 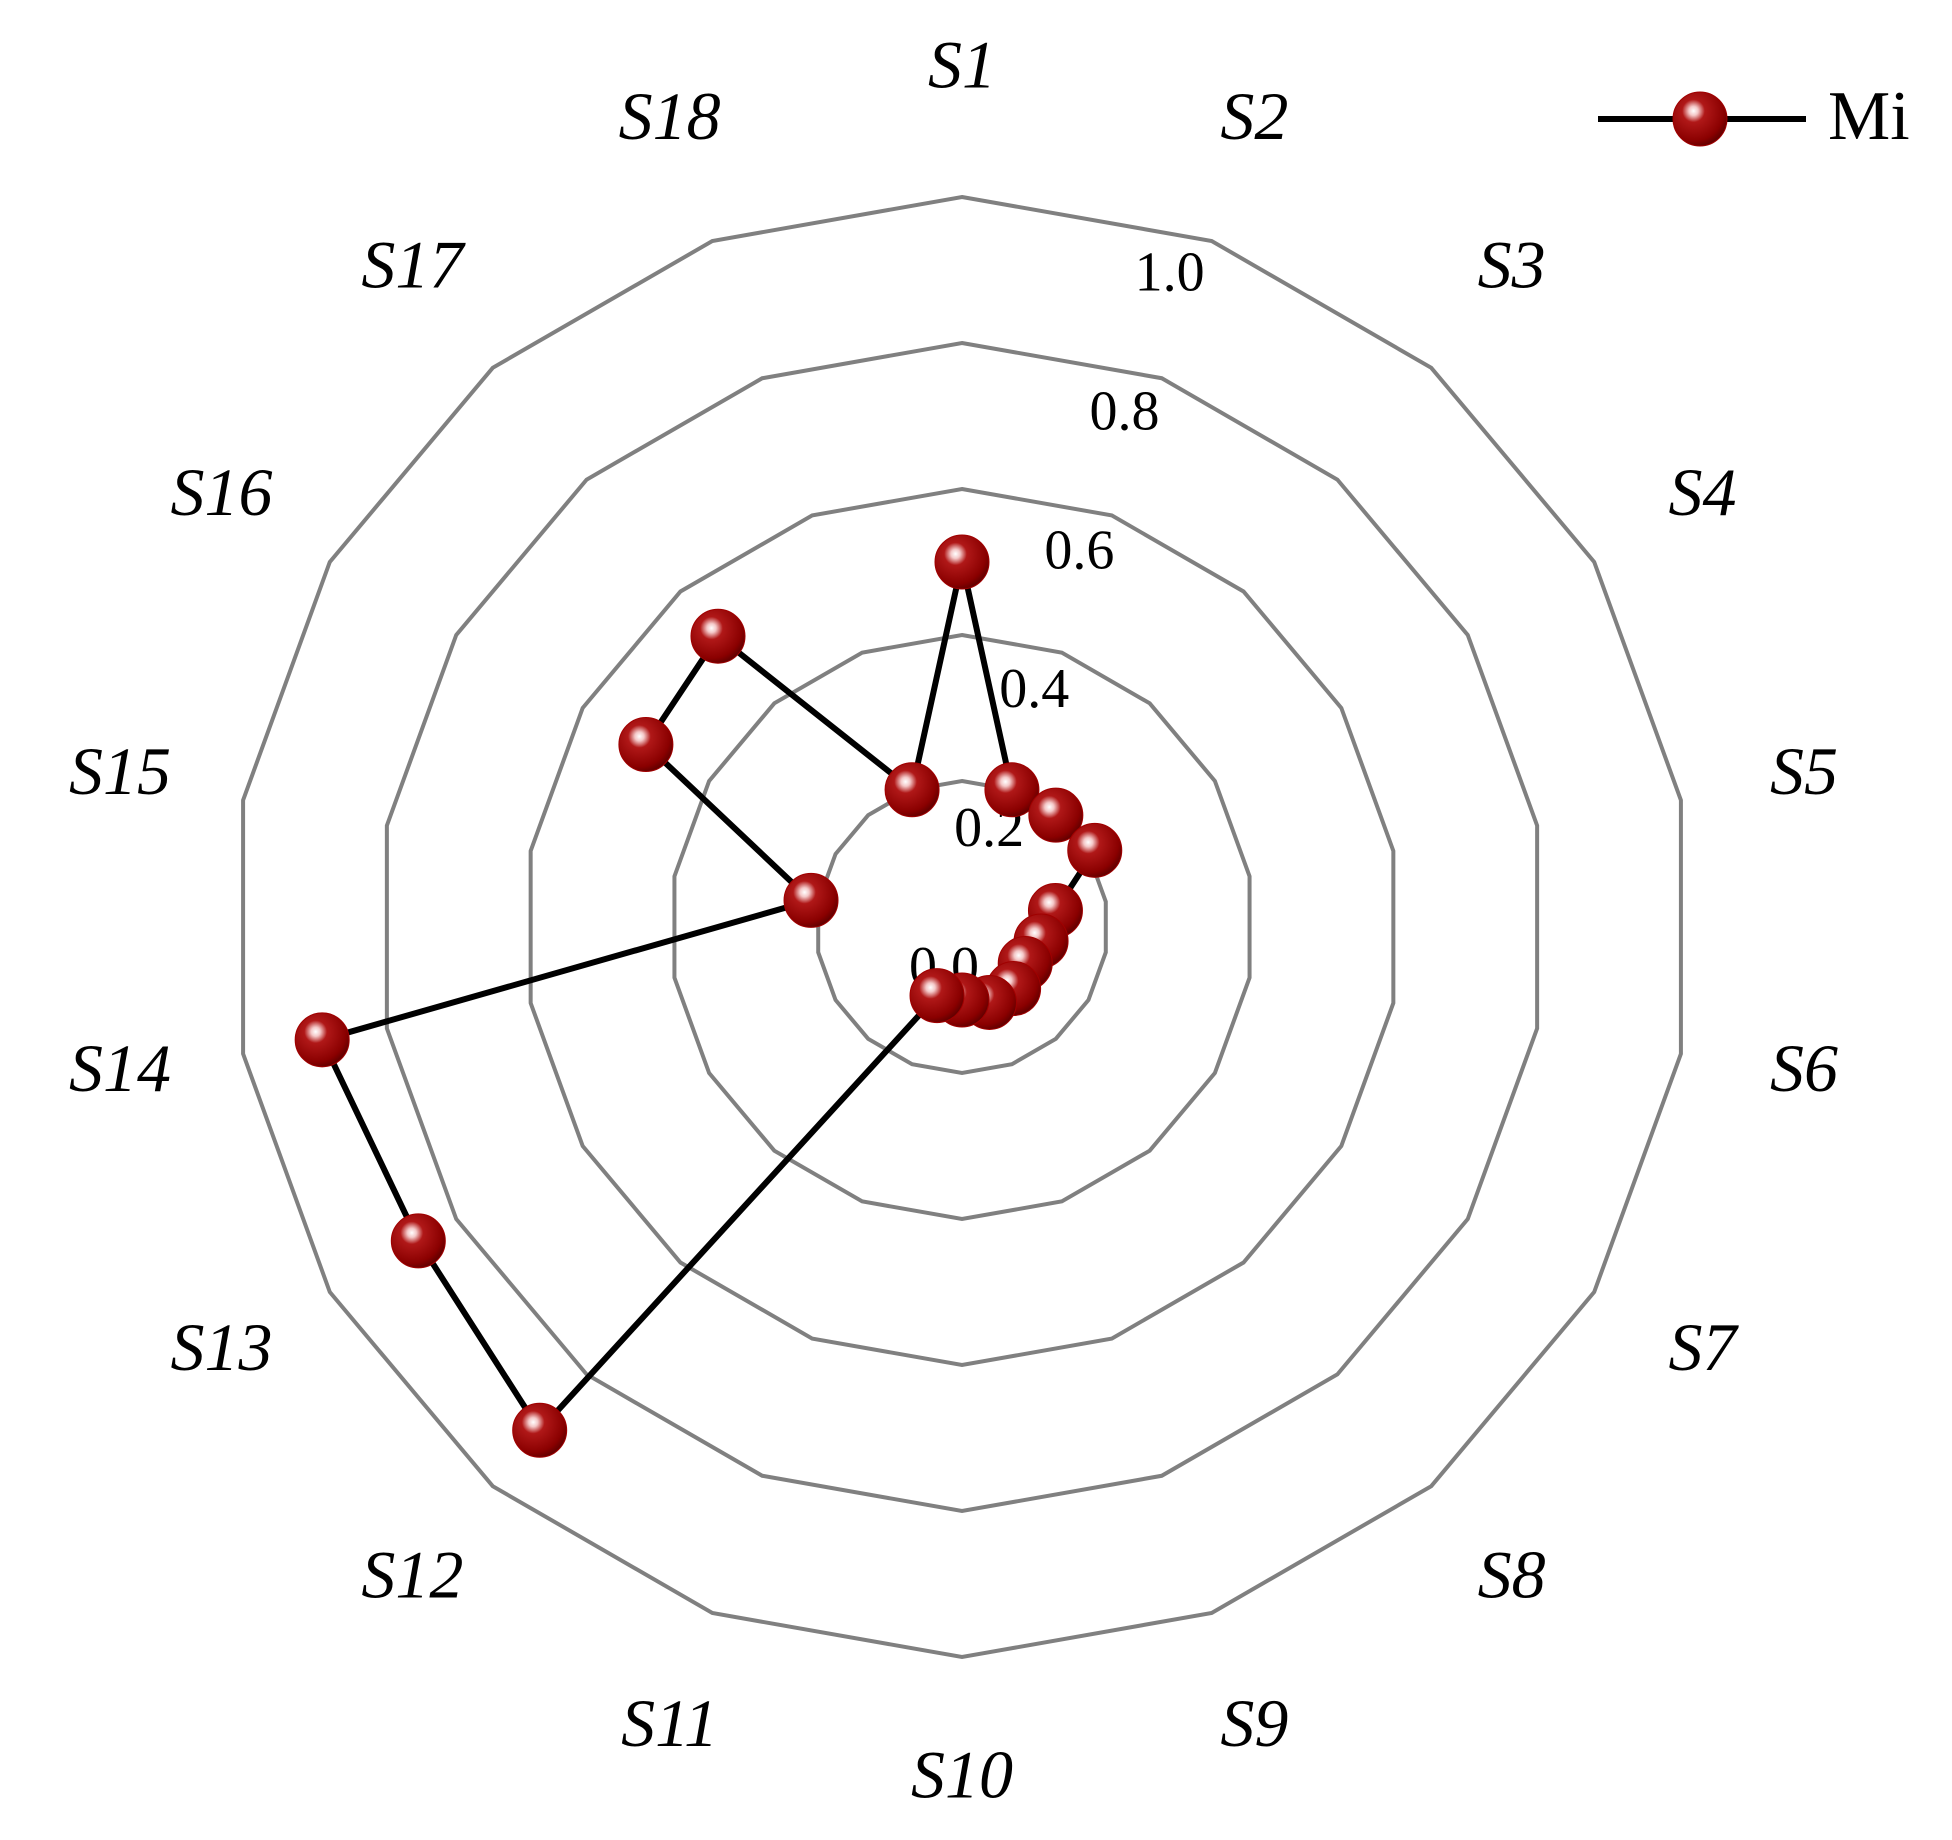 What do you see at coordinates (1170, 273) in the screenshot?
I see `r-tick-label: 1.0` at bounding box center [1170, 273].